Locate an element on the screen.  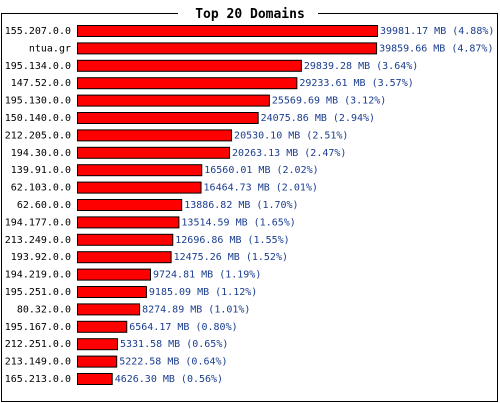
value-label: 39859.66 MB (4.87%) is located at coordinates (436, 48).